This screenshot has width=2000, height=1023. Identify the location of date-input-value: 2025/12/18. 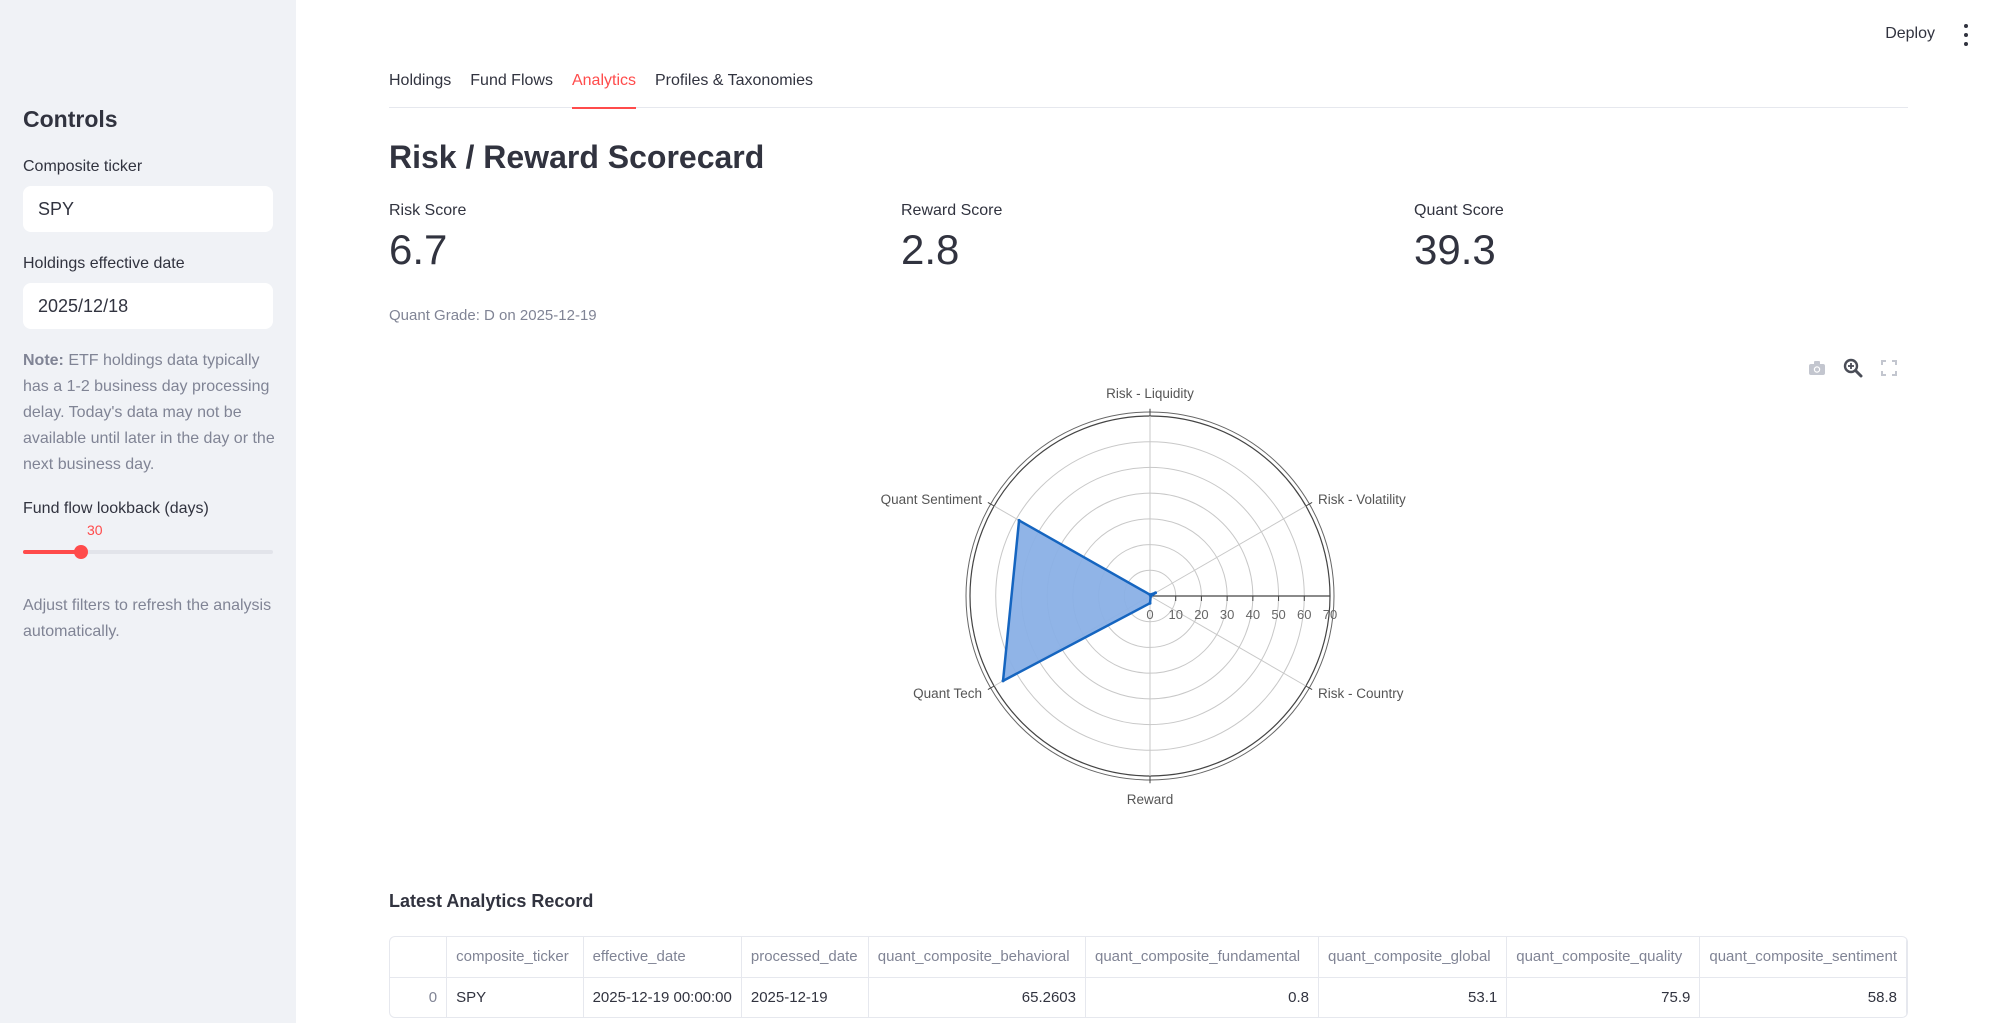
(83, 305).